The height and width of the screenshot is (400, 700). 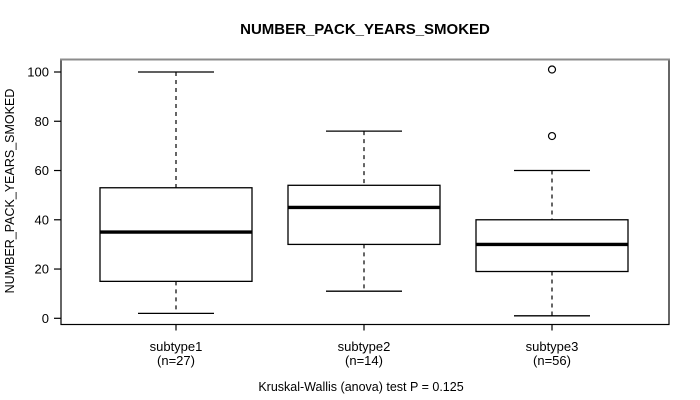 What do you see at coordinates (552, 360) in the screenshot?
I see `x-category-sublabel: (n=56)` at bounding box center [552, 360].